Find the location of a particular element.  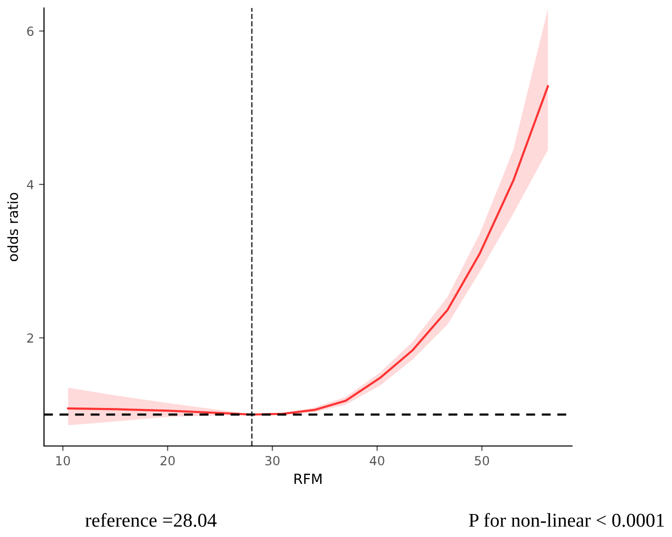

x-tick-label: 30 is located at coordinates (272, 461).